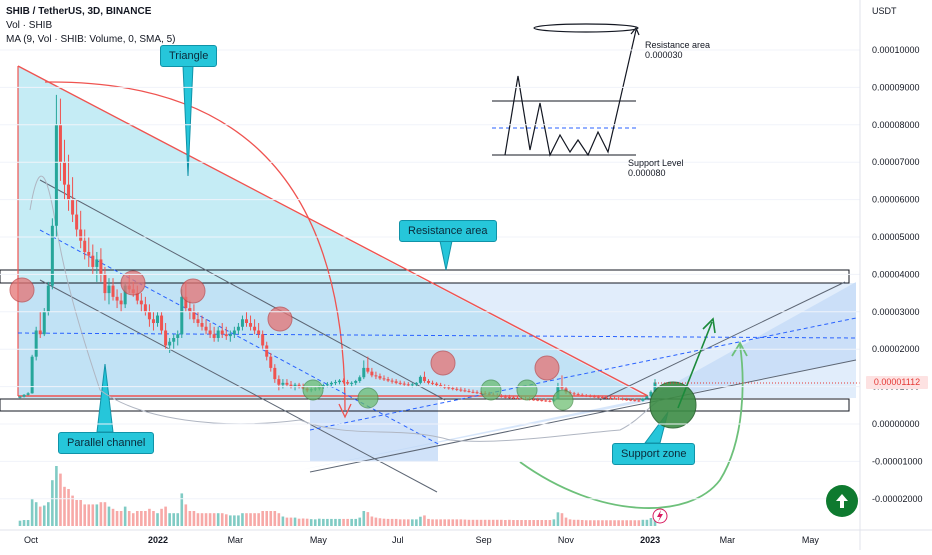 The width and height of the screenshot is (932, 555). Describe the element at coordinates (527, 390) in the screenshot. I see `support-touch-circle` at that location.